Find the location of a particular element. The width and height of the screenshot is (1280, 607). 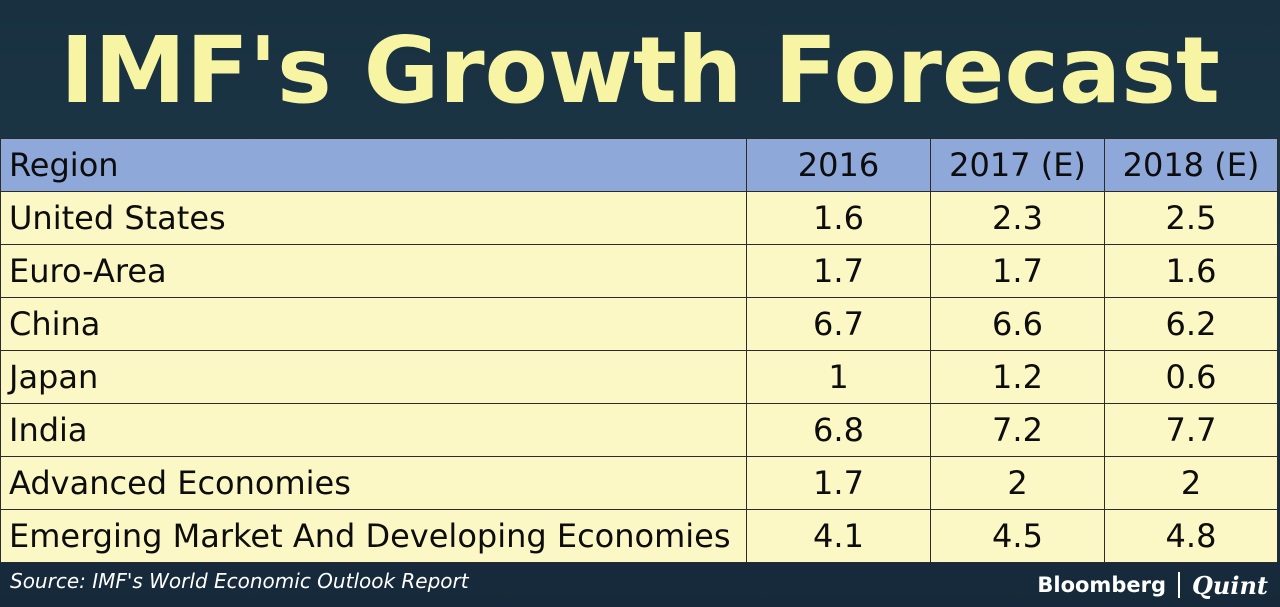

value-cell-2018: 1.6 is located at coordinates (1191, 271).